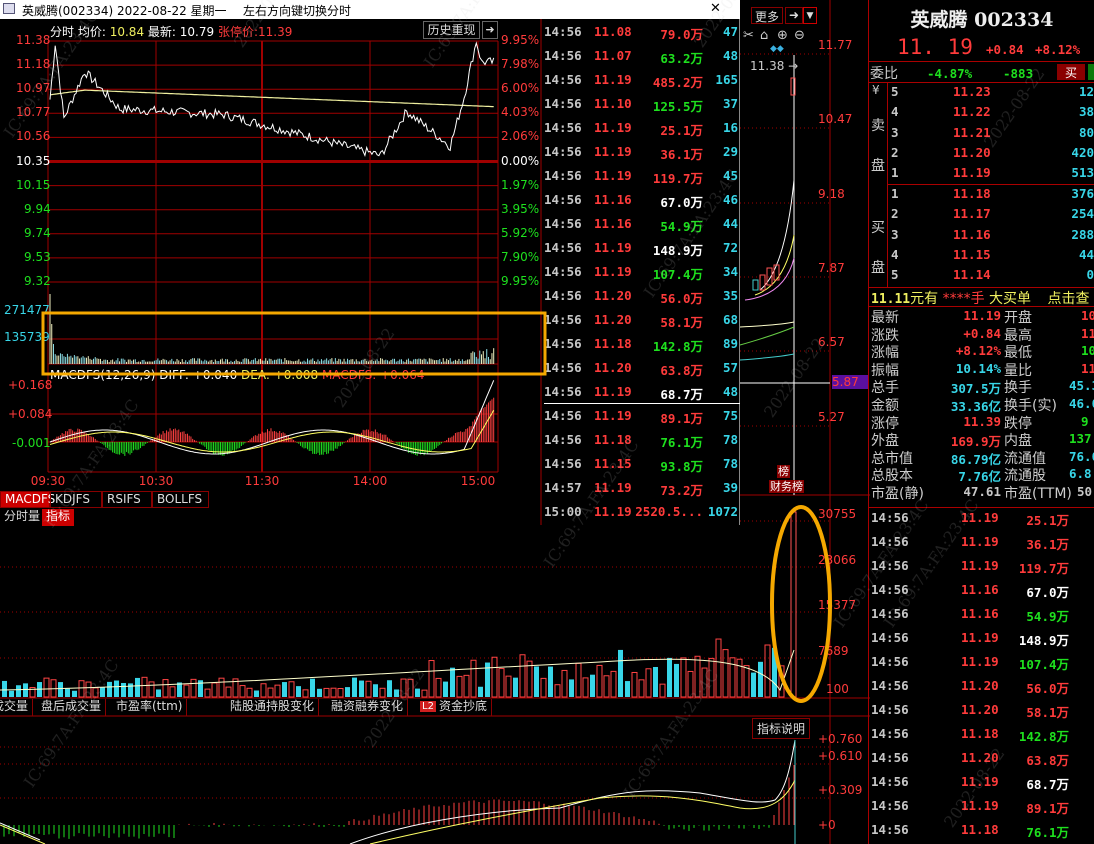 Image resolution: width=1094 pixels, height=844 pixels. Describe the element at coordinates (161, 32) in the screenshot. I see `last-label: 最新:` at that location.